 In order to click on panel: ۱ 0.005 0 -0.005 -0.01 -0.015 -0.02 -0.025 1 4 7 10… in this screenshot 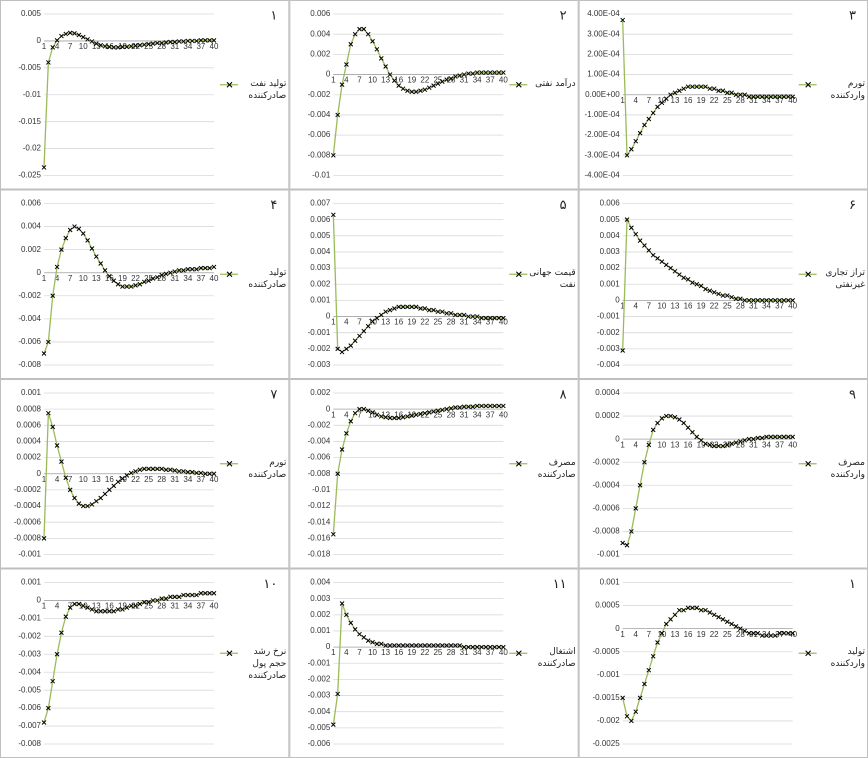, I will do `click(145, 95)`.